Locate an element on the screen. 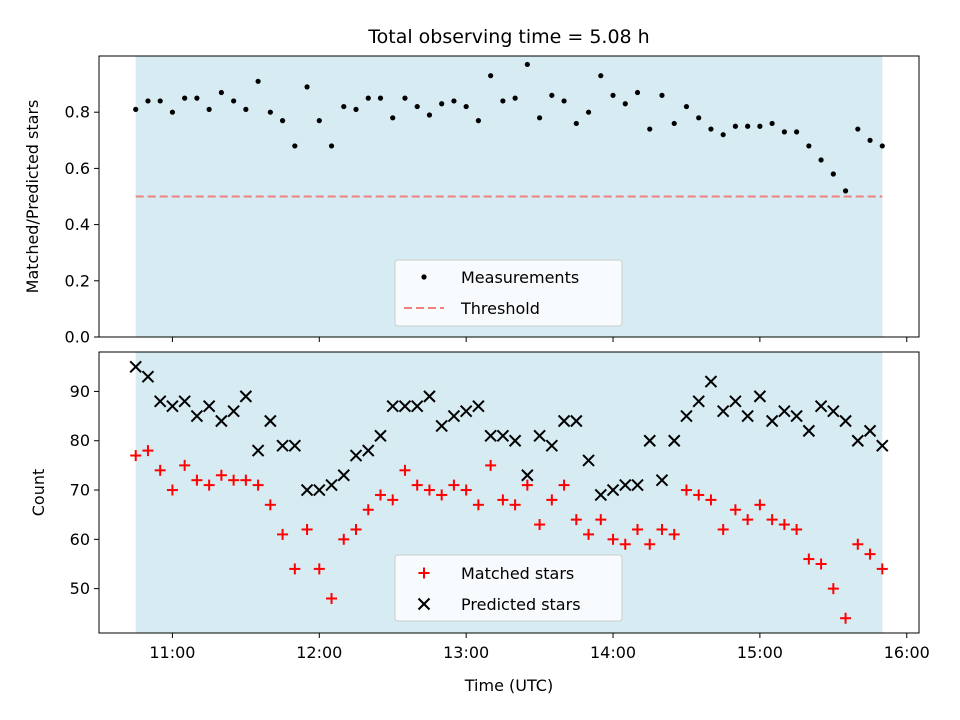  bottom-x-ticks: 11:00 12:00 13:00 14:00 15:00 16:00 is located at coordinates (539, 647).